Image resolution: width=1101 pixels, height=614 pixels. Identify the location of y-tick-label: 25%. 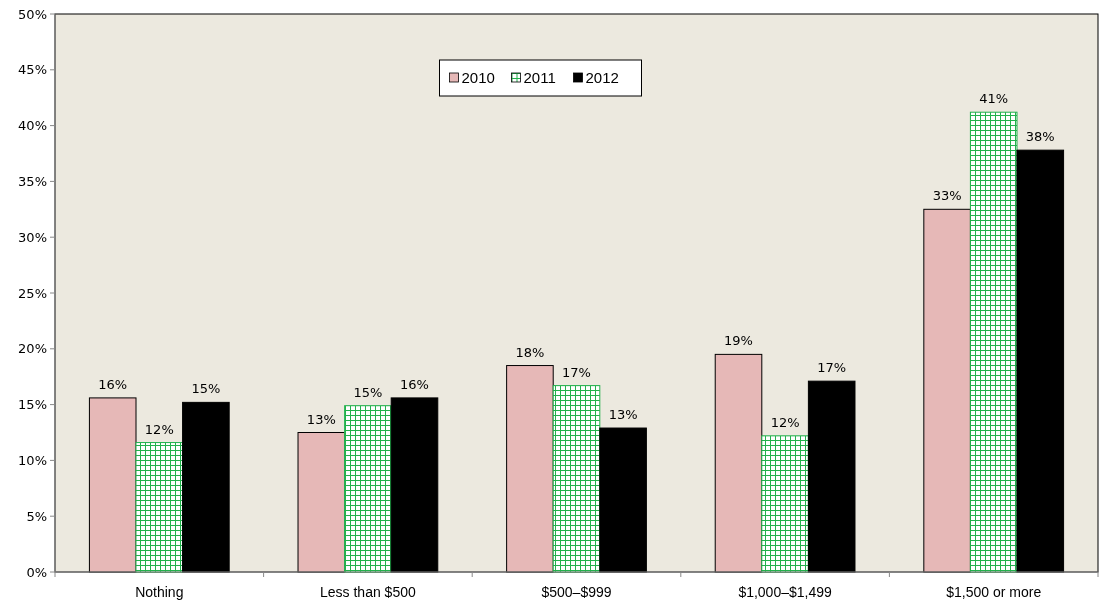
(32, 293).